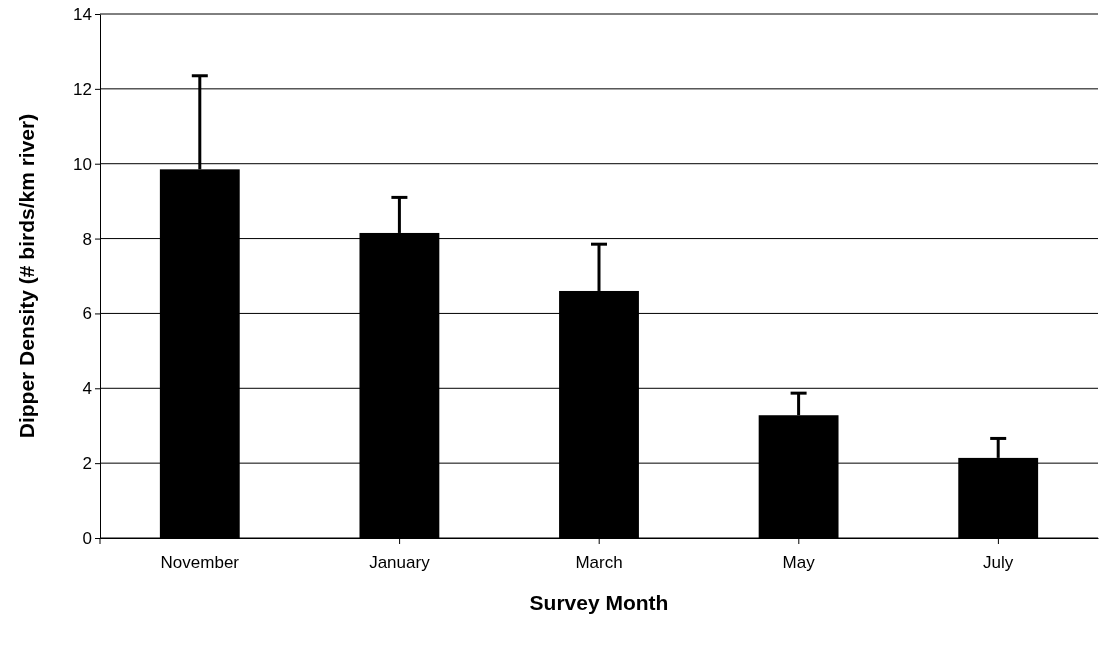  What do you see at coordinates (599, 563) in the screenshot?
I see `x-tick-label: March` at bounding box center [599, 563].